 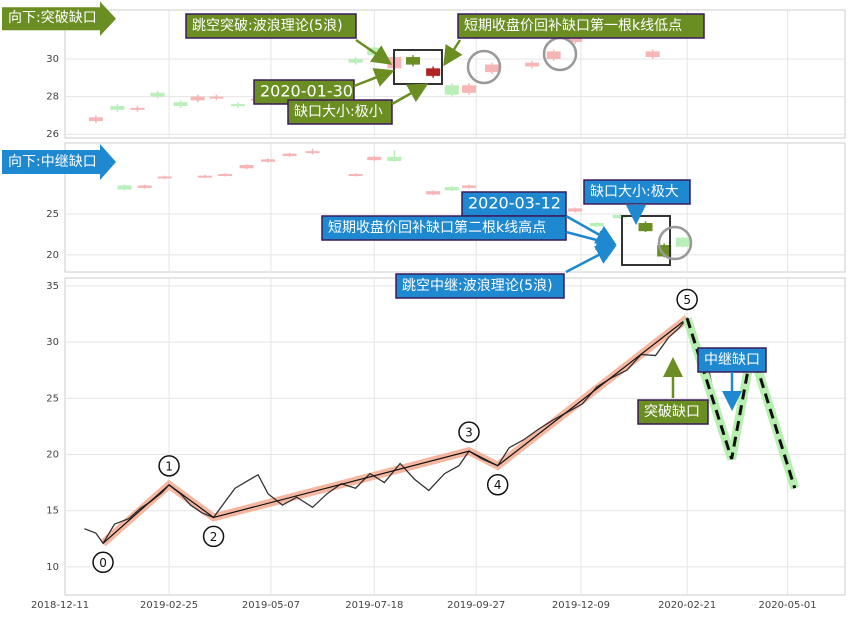 What do you see at coordinates (52, 567) in the screenshot?
I see `y-tick-label: 10` at bounding box center [52, 567].